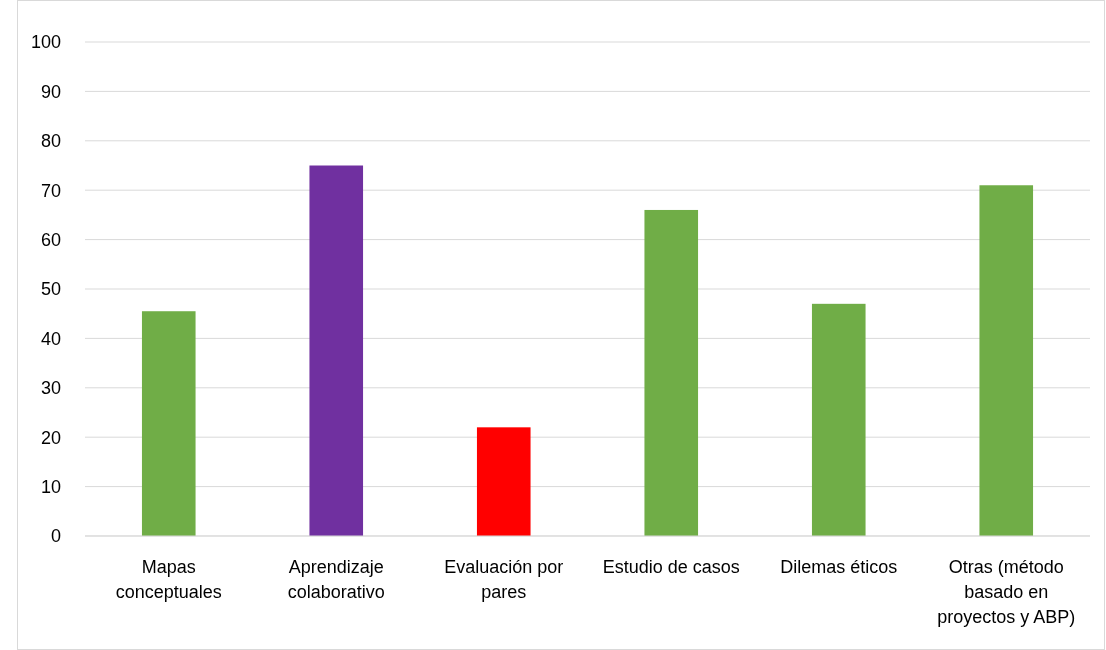 The height and width of the screenshot is (650, 1106). I want to click on y-tick-label: 0, so click(55, 536).